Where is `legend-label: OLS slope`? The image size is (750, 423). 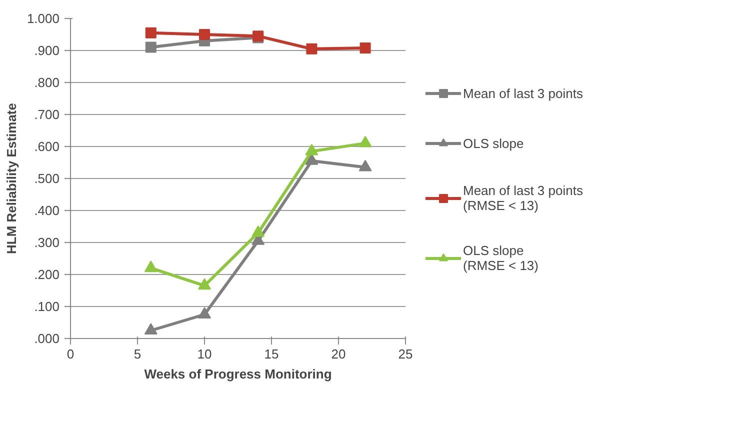
legend-label: OLS slope is located at coordinates (493, 143).